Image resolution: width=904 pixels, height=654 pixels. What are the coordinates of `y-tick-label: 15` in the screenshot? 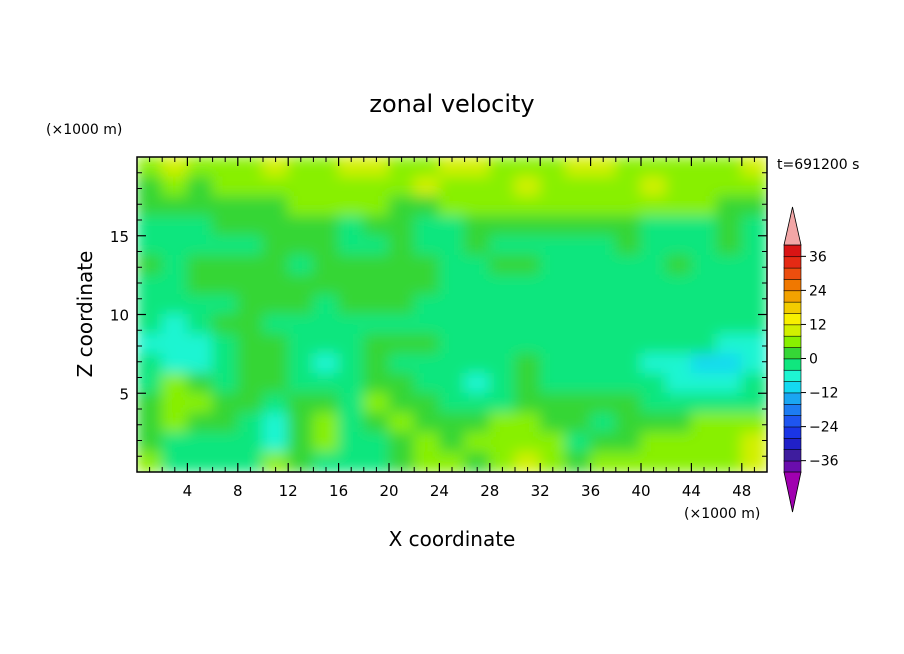 It's located at (119, 237).